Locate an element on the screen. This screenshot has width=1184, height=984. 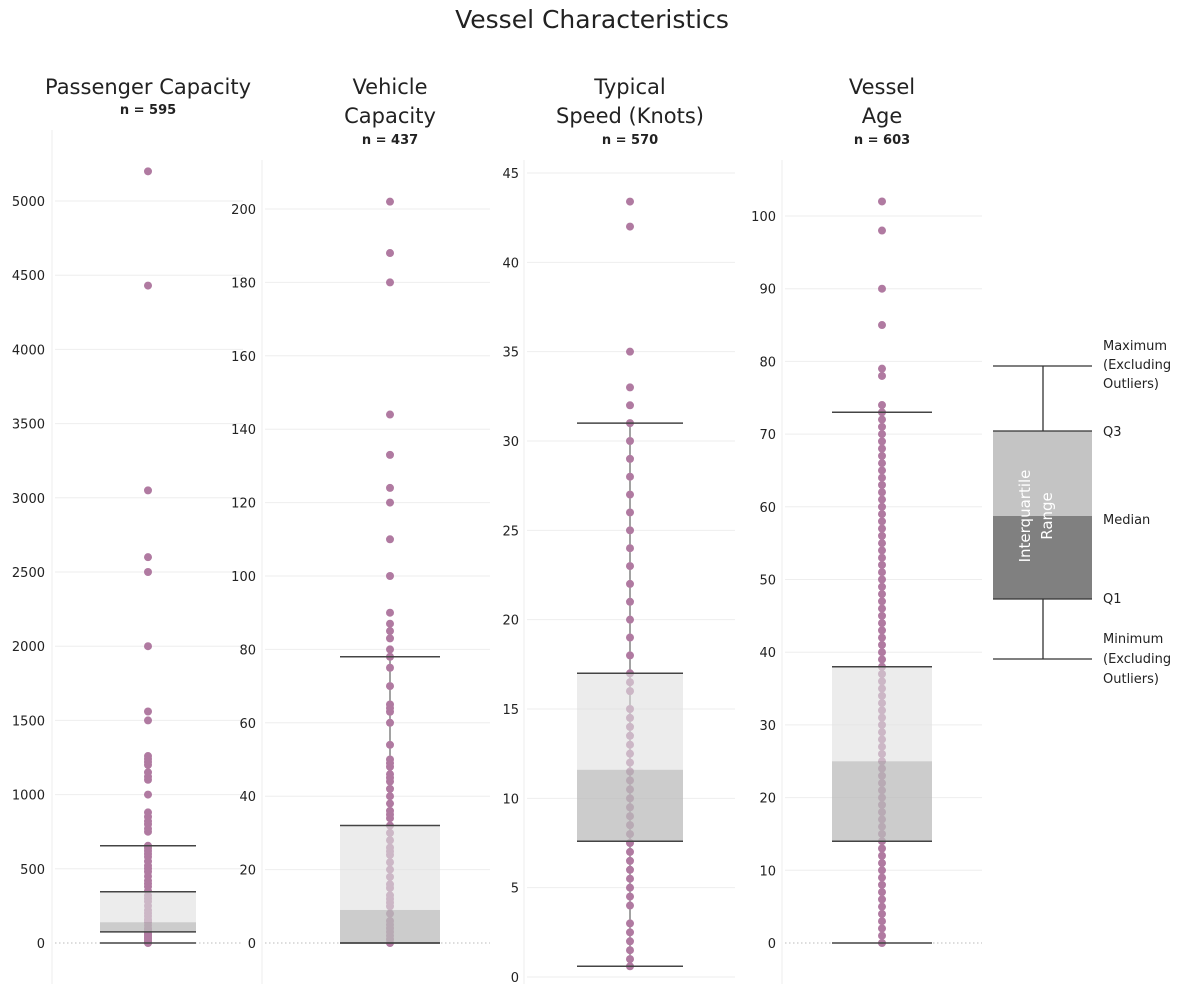
y-tick-label: 160 is located at coordinates (243, 357).